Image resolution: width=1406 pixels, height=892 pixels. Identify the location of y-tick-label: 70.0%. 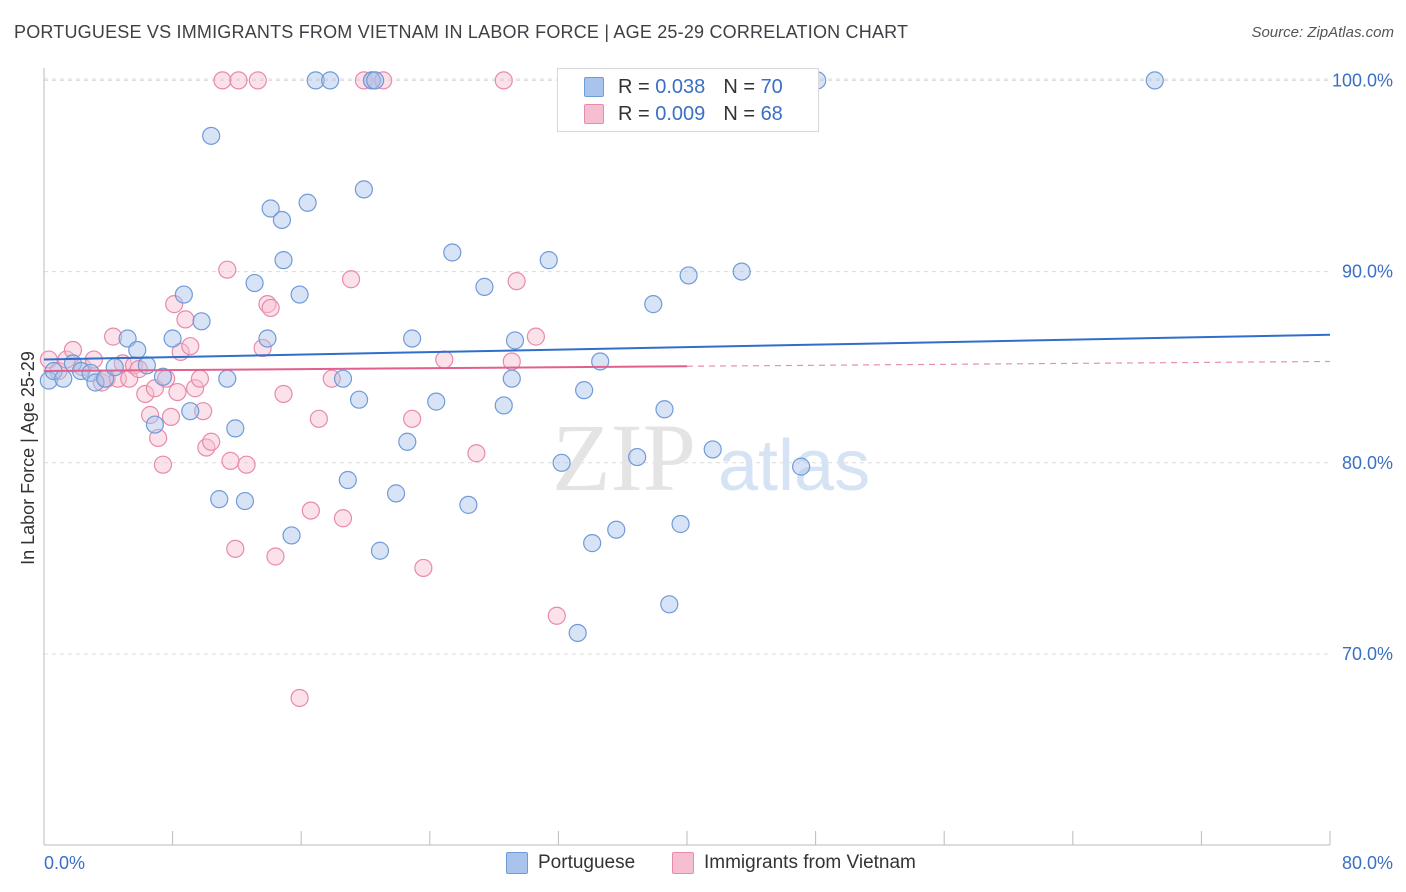
(1367, 654).